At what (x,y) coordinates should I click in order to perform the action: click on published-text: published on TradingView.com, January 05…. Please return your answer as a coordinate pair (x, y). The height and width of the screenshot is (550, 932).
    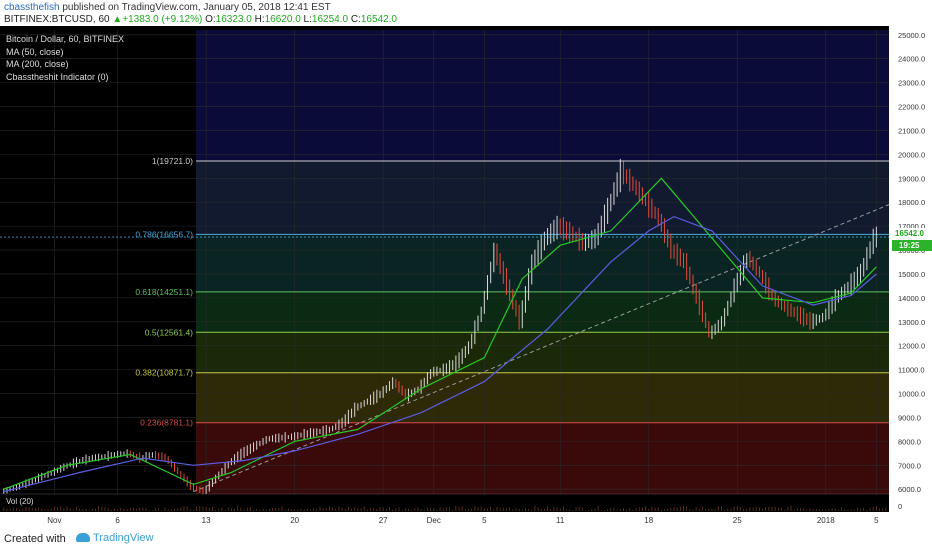
    Looking at the image, I should click on (196, 7).